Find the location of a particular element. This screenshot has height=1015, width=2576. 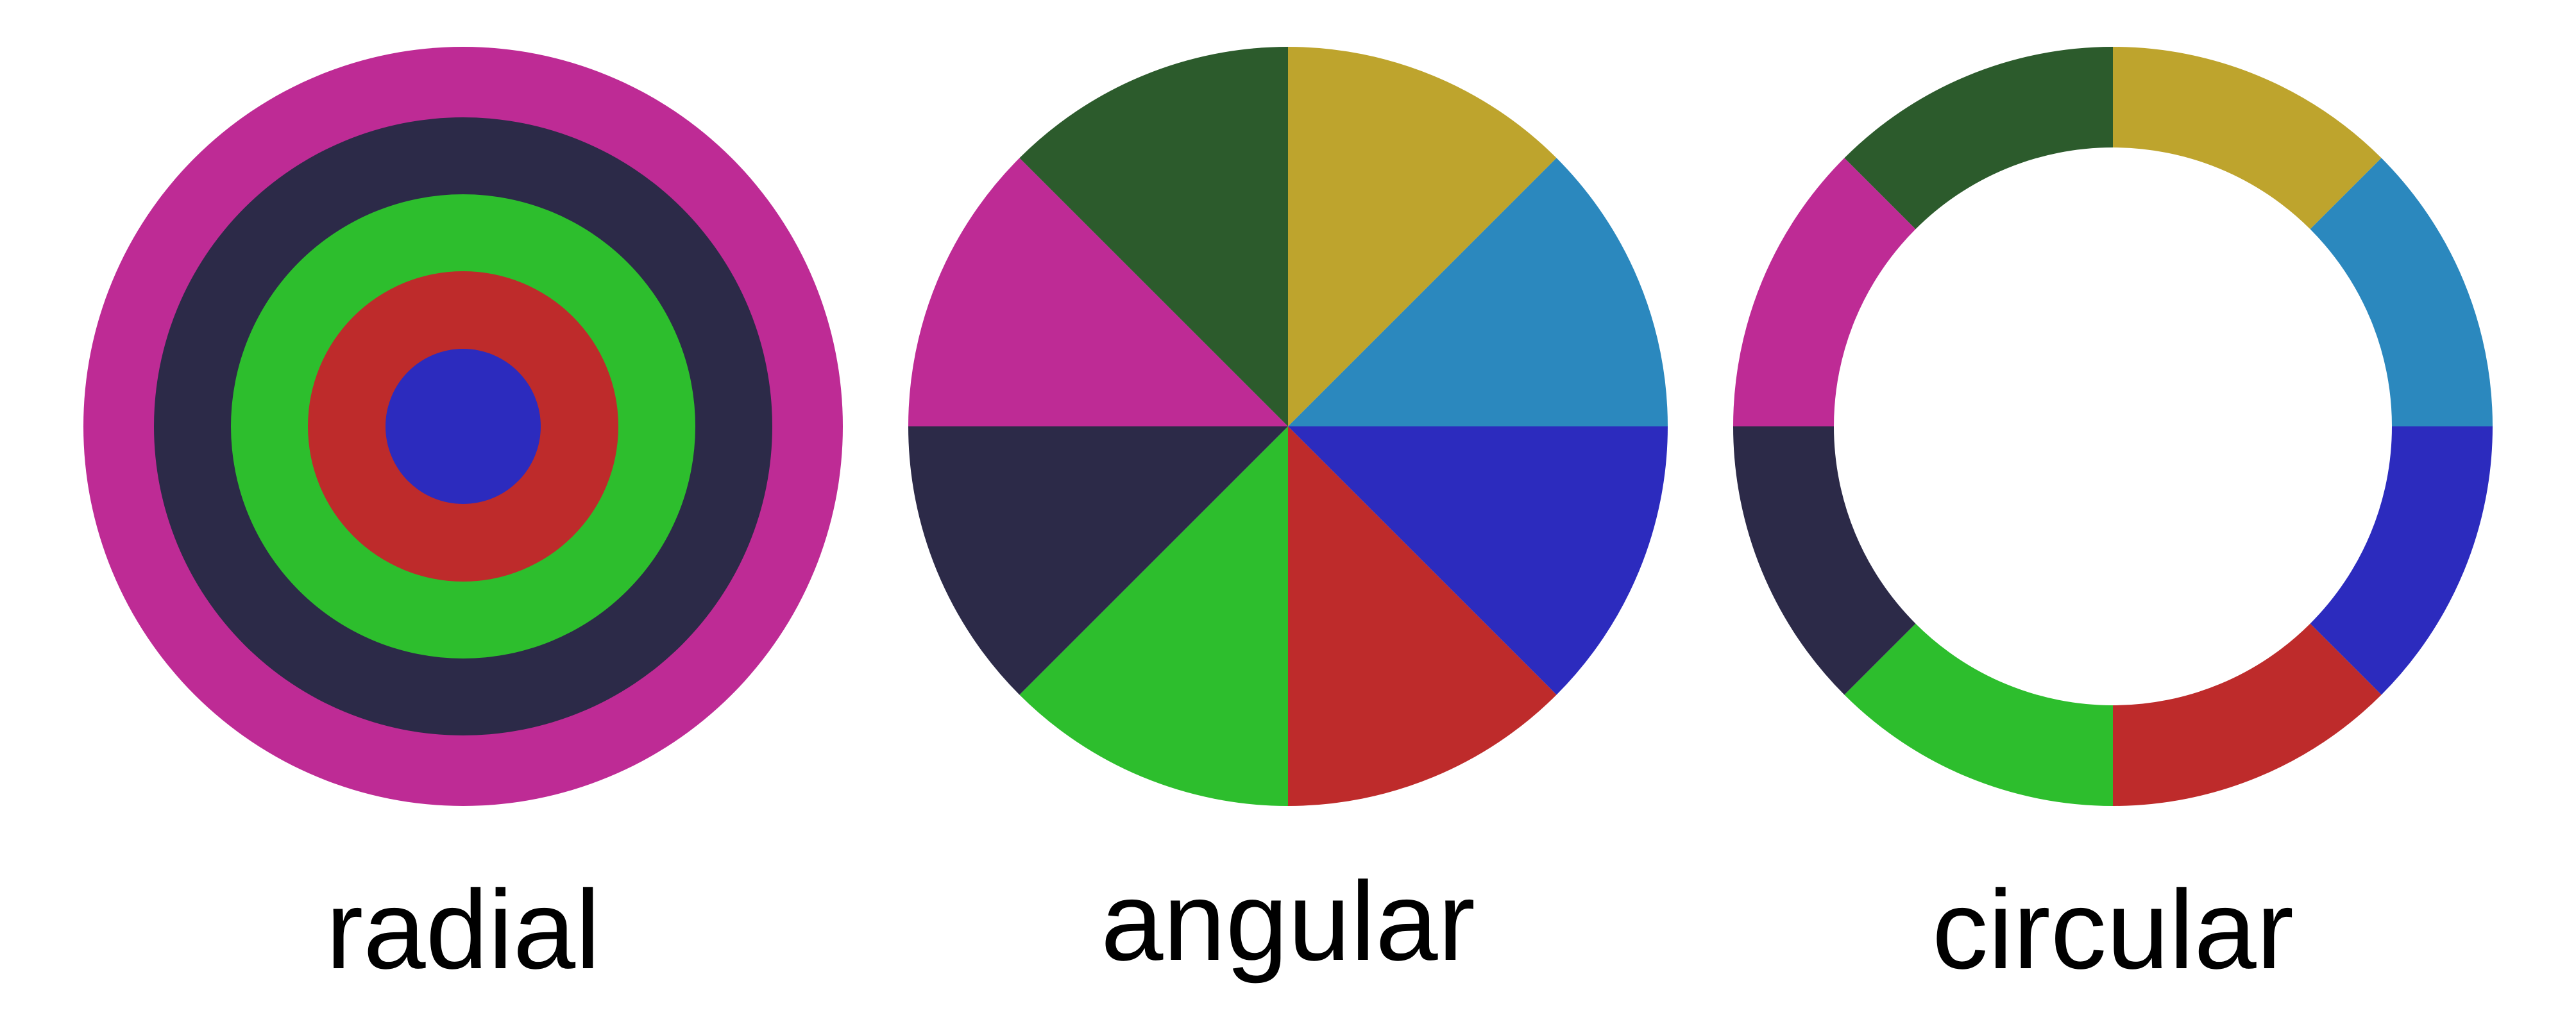

angular-label: angular is located at coordinates (1288, 921).